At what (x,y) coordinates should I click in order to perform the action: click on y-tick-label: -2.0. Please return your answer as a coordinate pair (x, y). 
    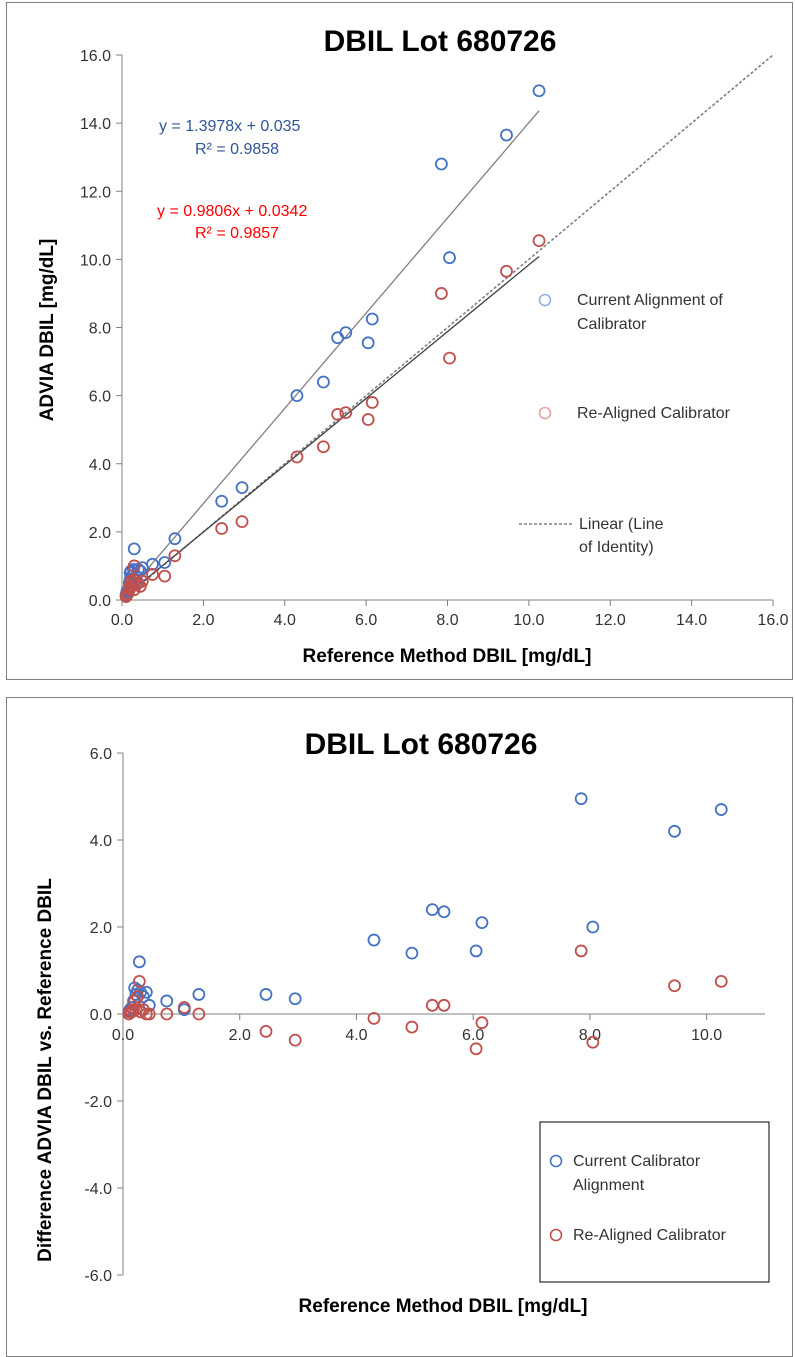
    Looking at the image, I should click on (98, 1102).